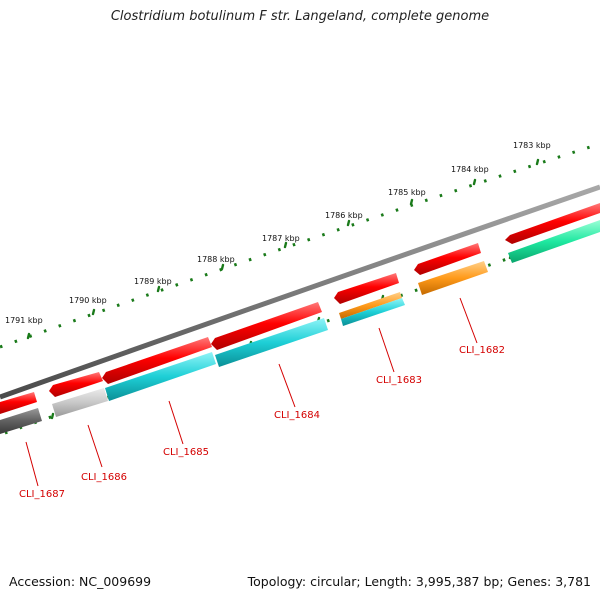  Describe the element at coordinates (407, 192) in the screenshot. I see `scale-label-1785: 1785 kbp` at that location.